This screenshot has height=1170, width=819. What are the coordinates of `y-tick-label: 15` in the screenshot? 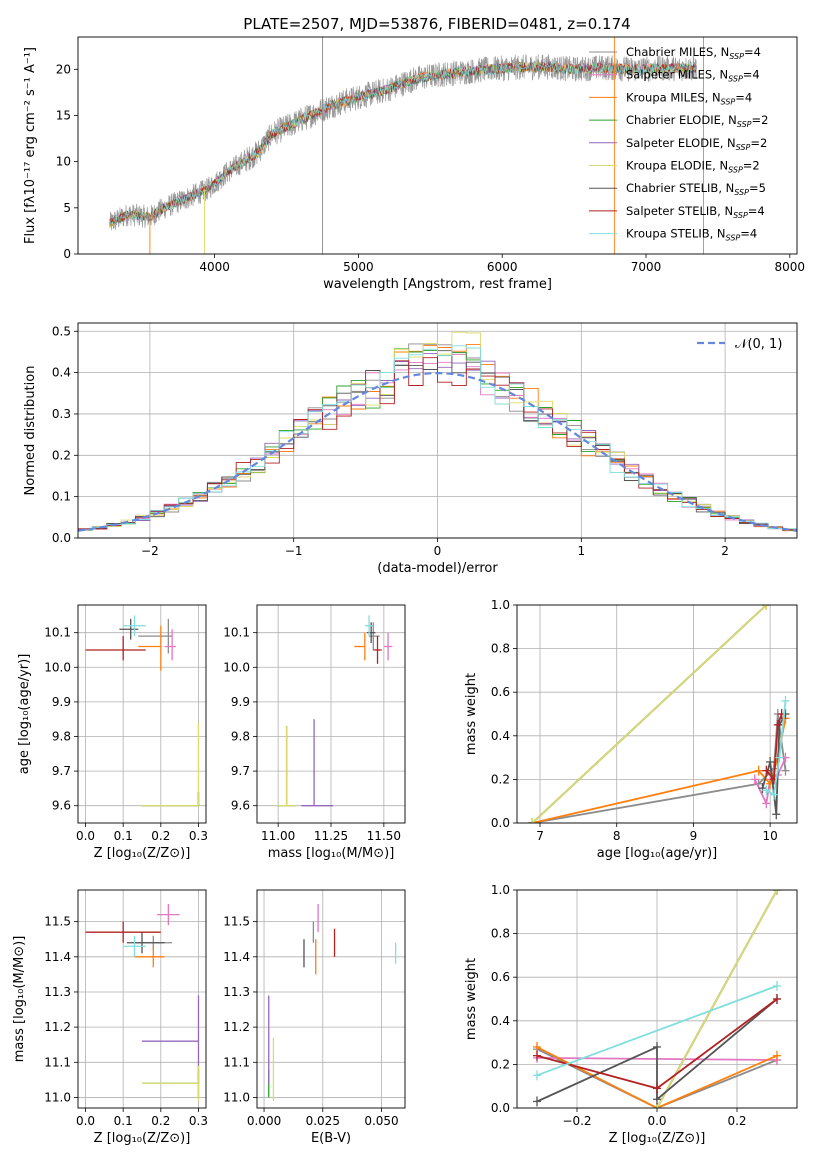 It's located at (63, 115).